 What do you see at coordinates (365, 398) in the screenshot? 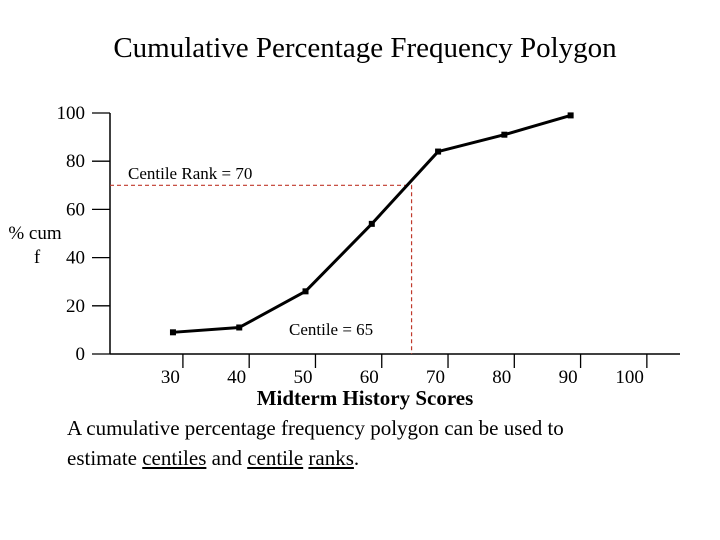
I see `x-axis-title: Midterm History Scores` at bounding box center [365, 398].